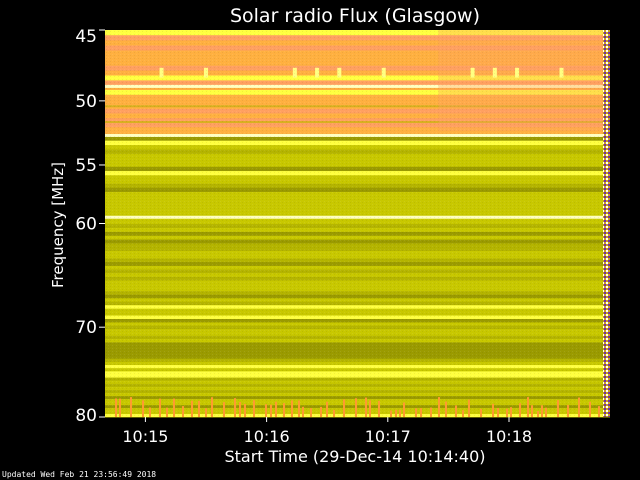 This screenshot has width=640, height=480. Describe the element at coordinates (86, 166) in the screenshot. I see `y-tick-label: 55` at that location.